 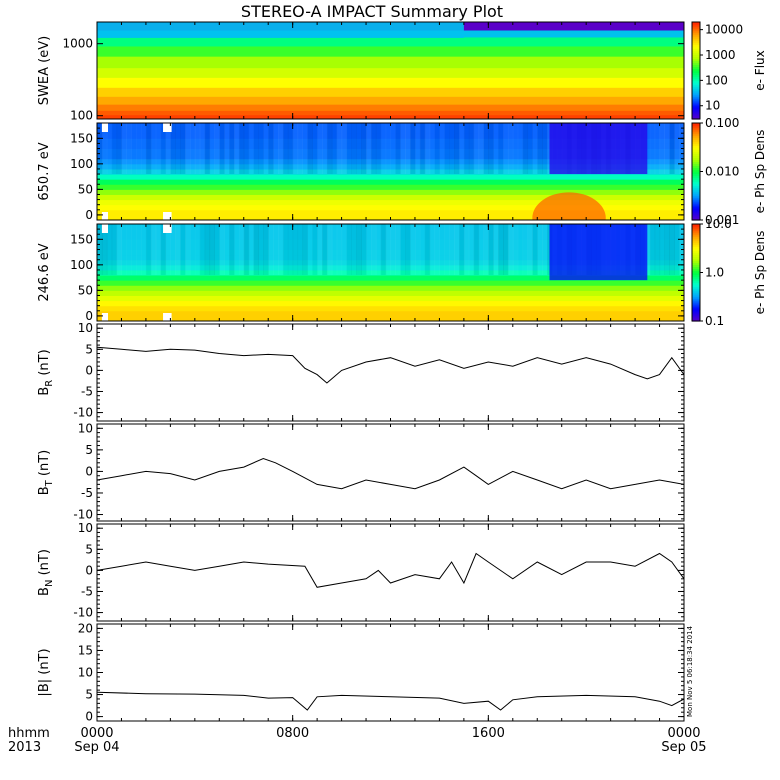 What do you see at coordinates (720, 55) in the screenshot?
I see `colorbar-tick-label: 1000` at bounding box center [720, 55].